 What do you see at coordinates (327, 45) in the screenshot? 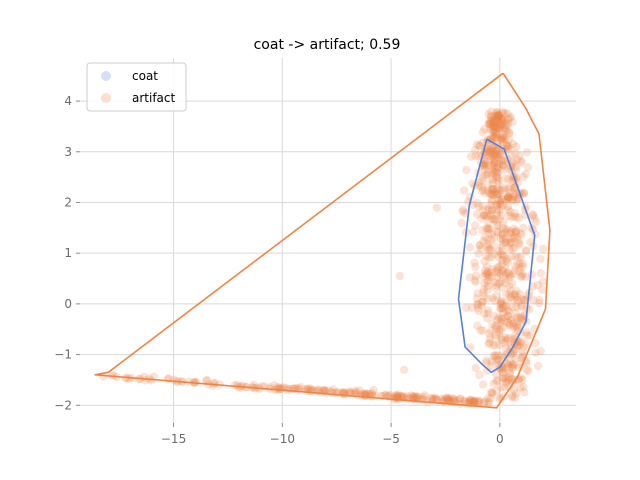
I see `chart-title: coat -> artifact; 0.59` at bounding box center [327, 45].